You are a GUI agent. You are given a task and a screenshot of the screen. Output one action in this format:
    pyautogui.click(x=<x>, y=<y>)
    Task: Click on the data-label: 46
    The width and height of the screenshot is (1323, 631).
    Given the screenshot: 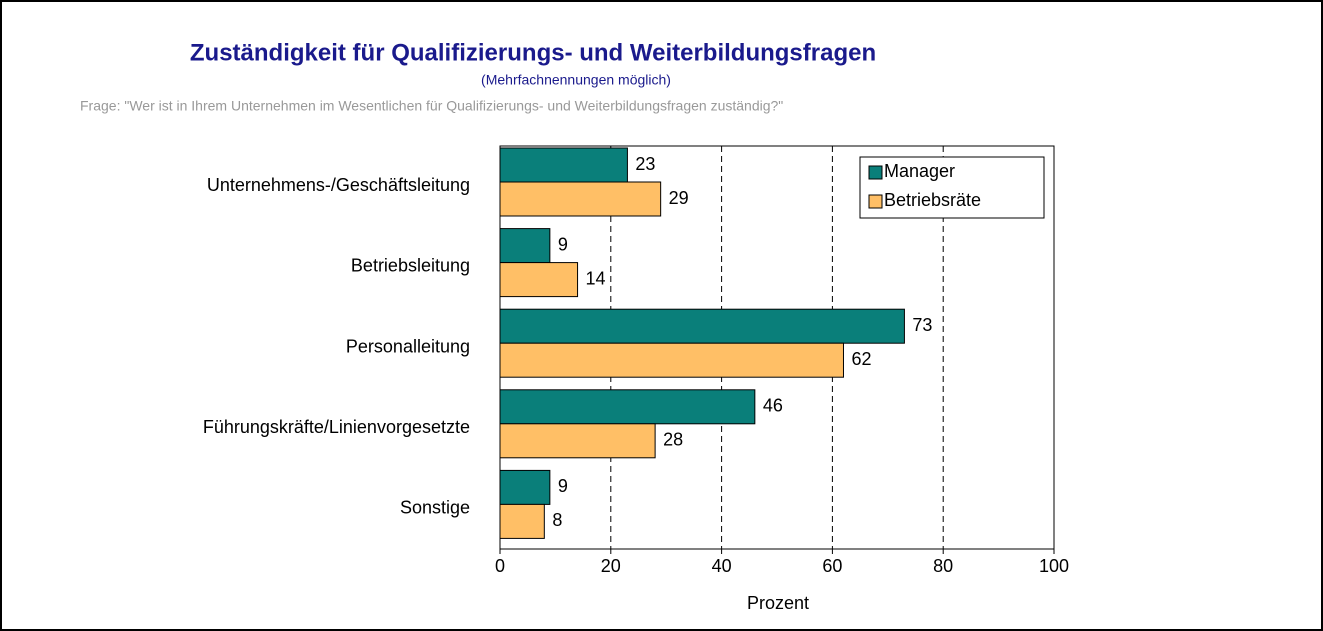 What is the action you would take?
    pyautogui.click(x=773, y=406)
    